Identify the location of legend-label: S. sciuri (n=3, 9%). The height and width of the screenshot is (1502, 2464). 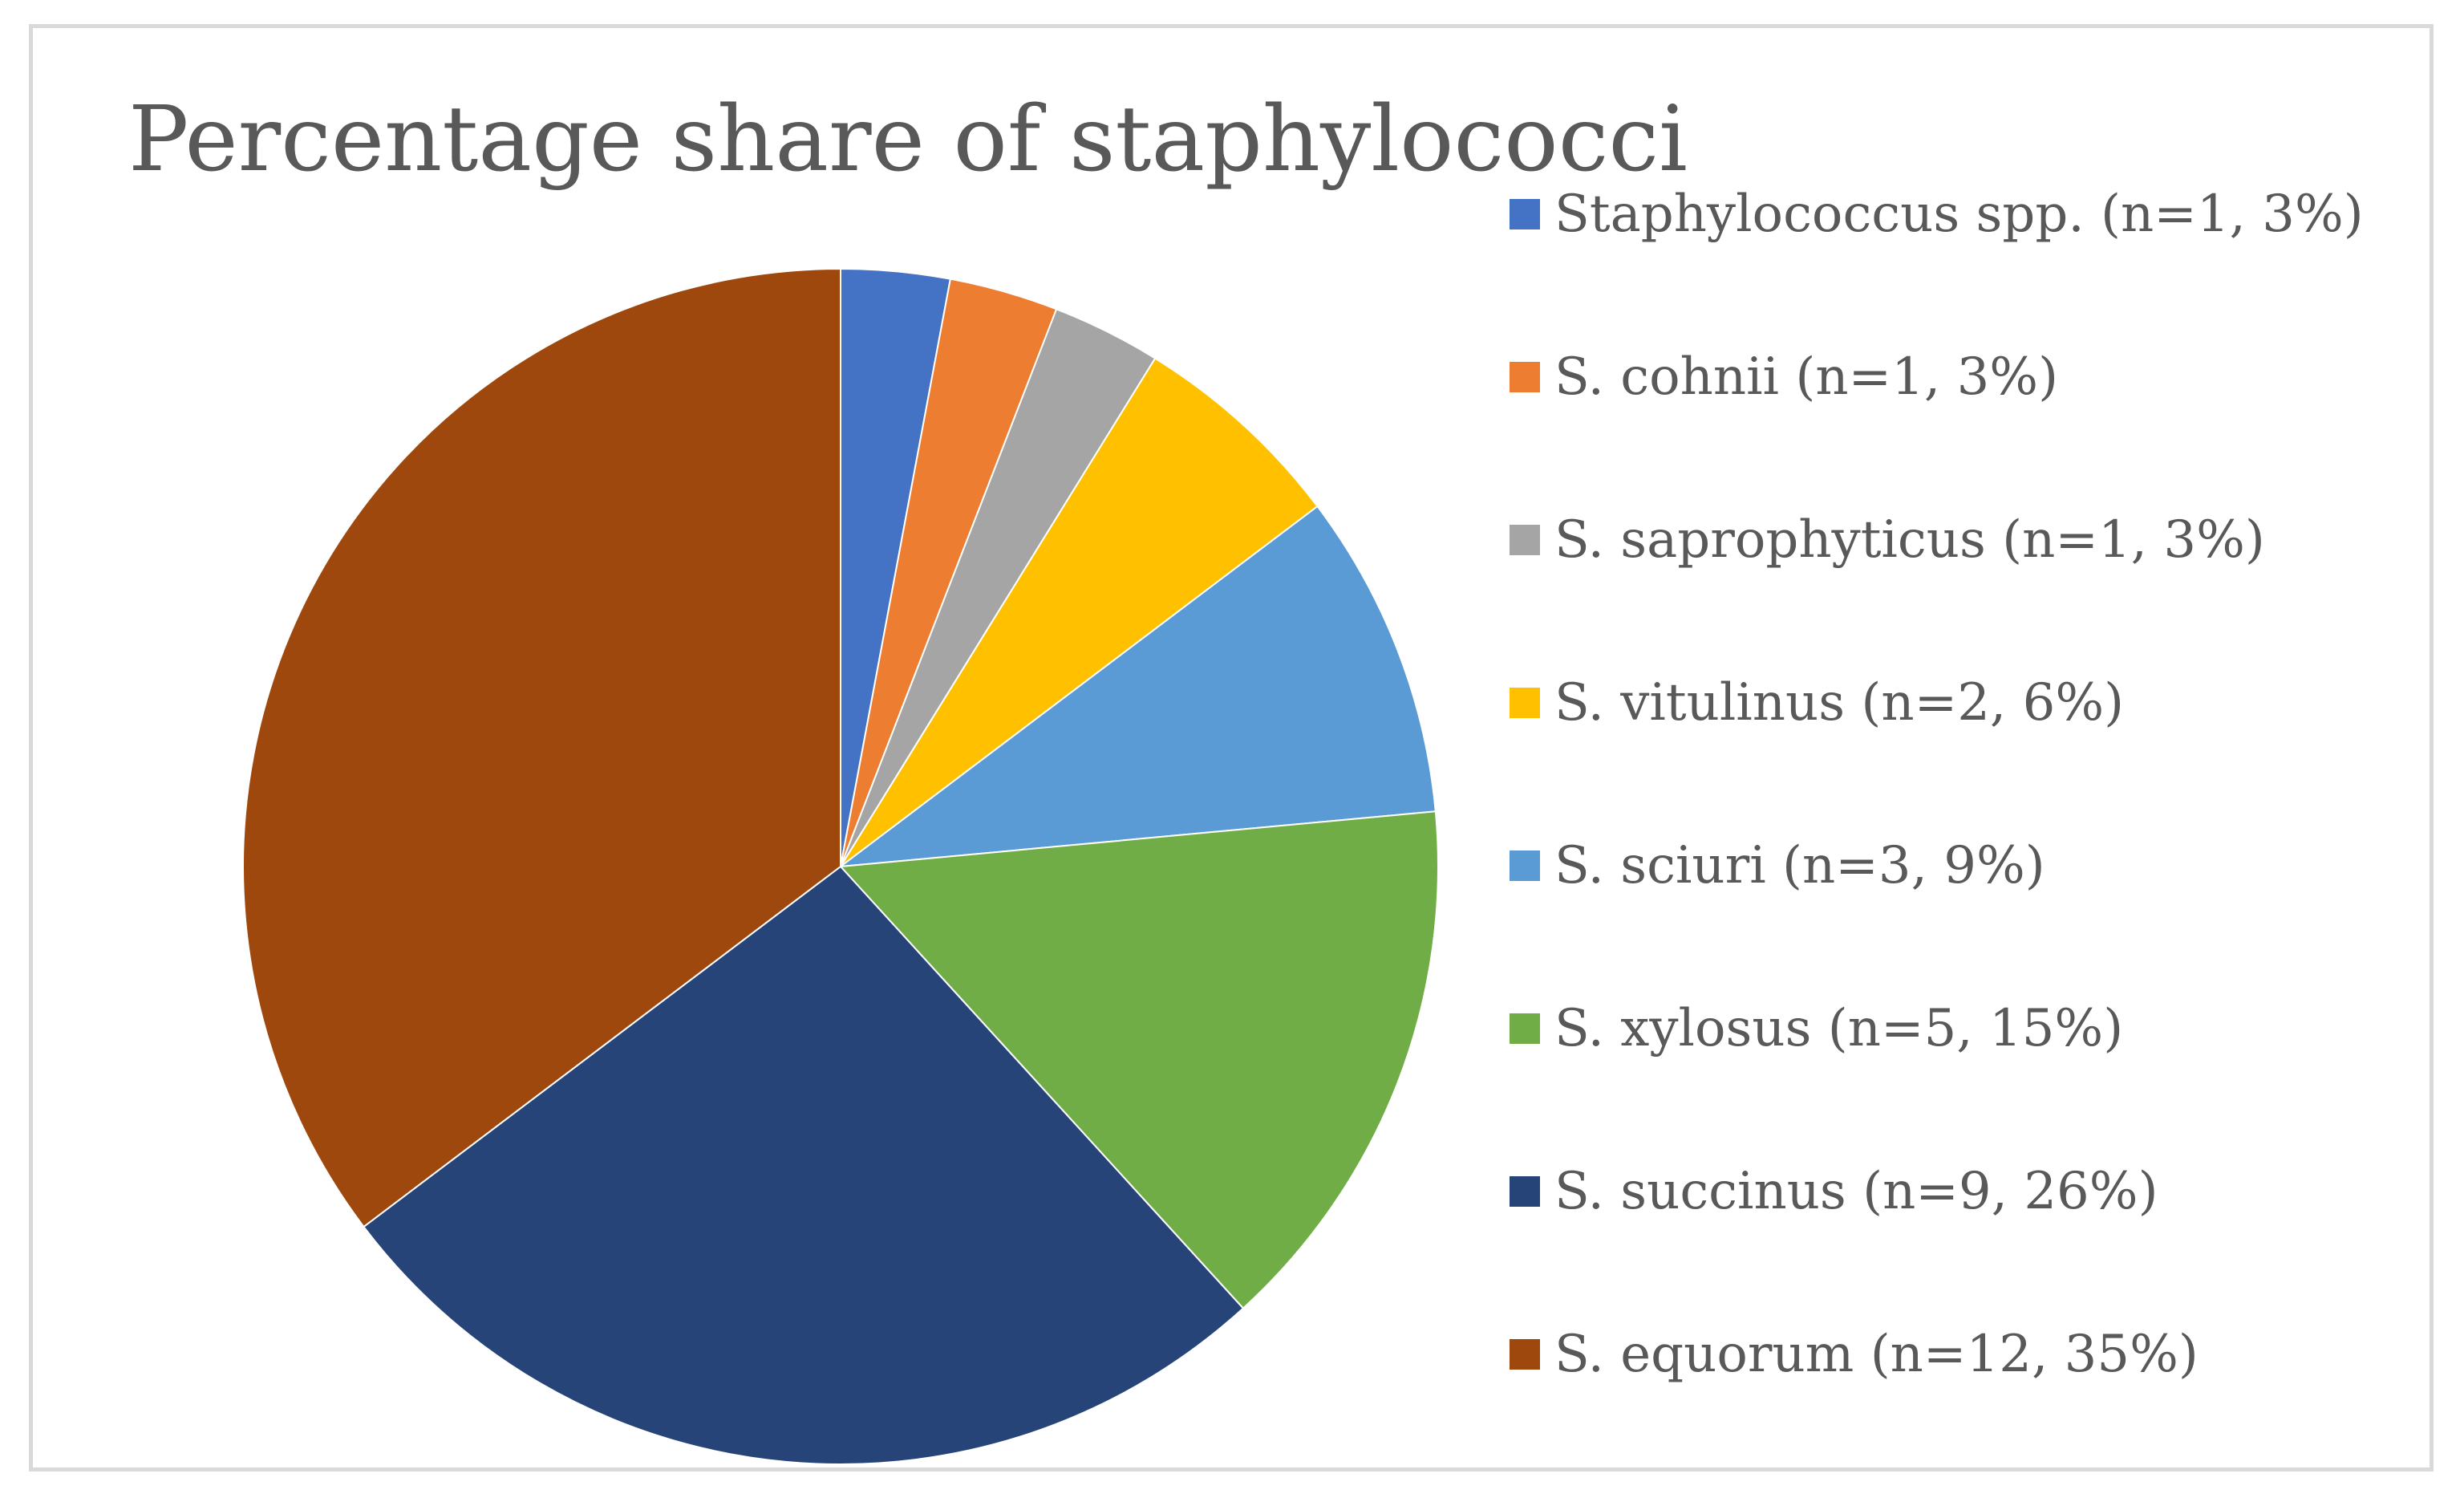
(1799, 865).